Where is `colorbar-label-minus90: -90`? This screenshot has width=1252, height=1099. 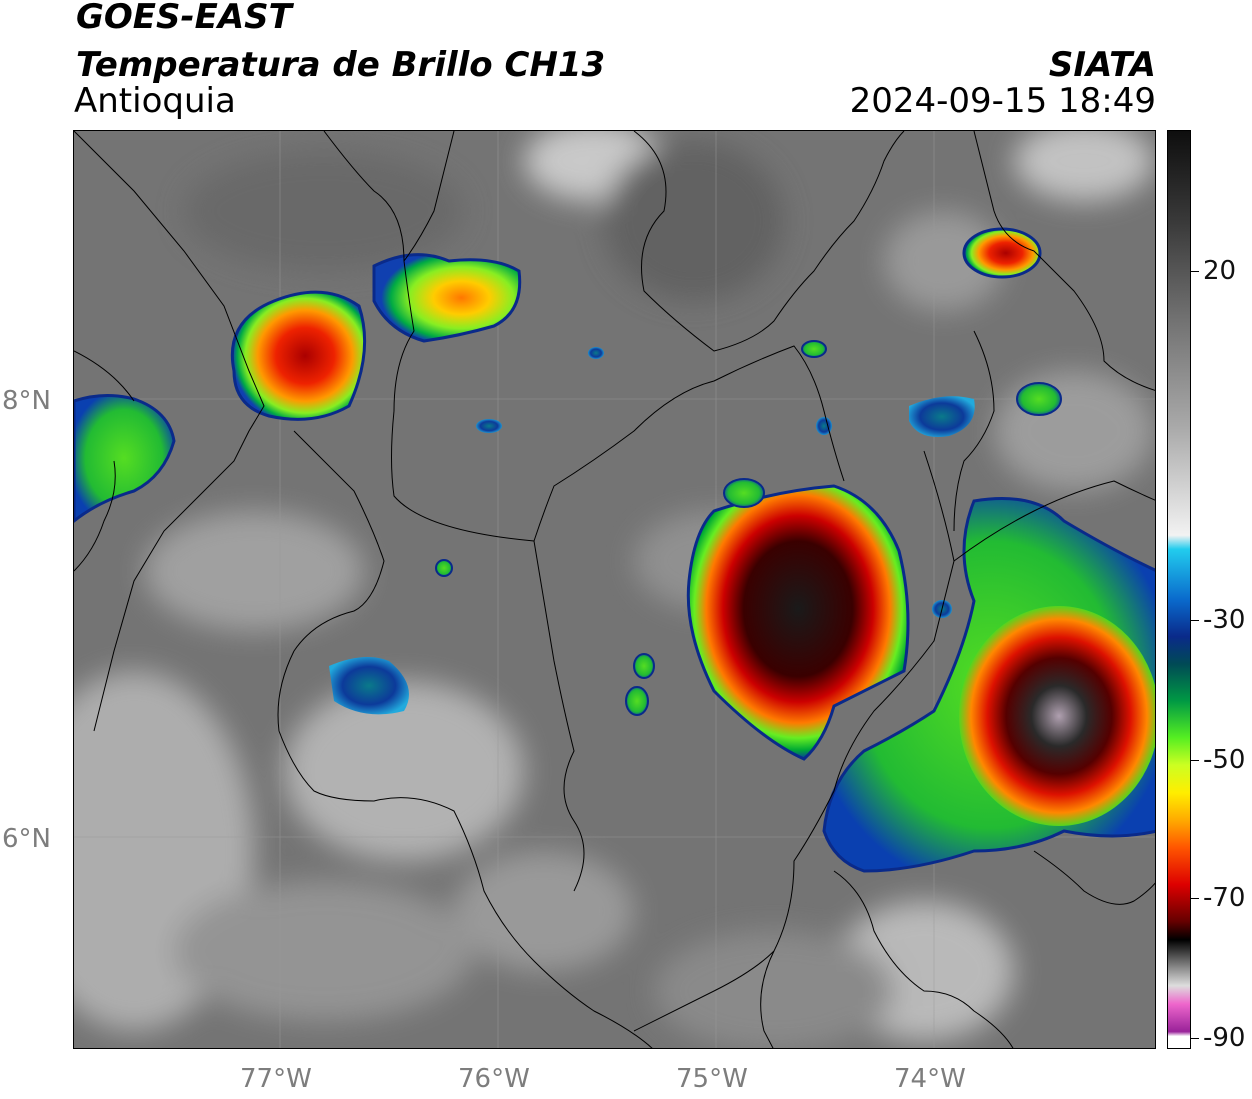
colorbar-label-minus90: -90 is located at coordinates (1224, 1038).